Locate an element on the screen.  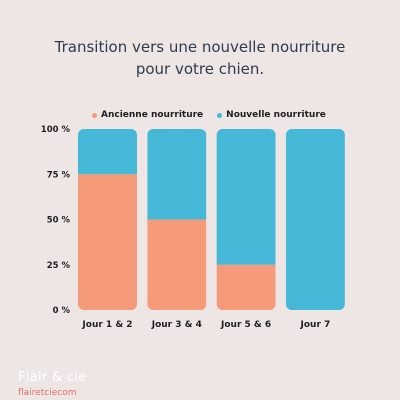
y-tick-label: 50 % is located at coordinates (59, 221).